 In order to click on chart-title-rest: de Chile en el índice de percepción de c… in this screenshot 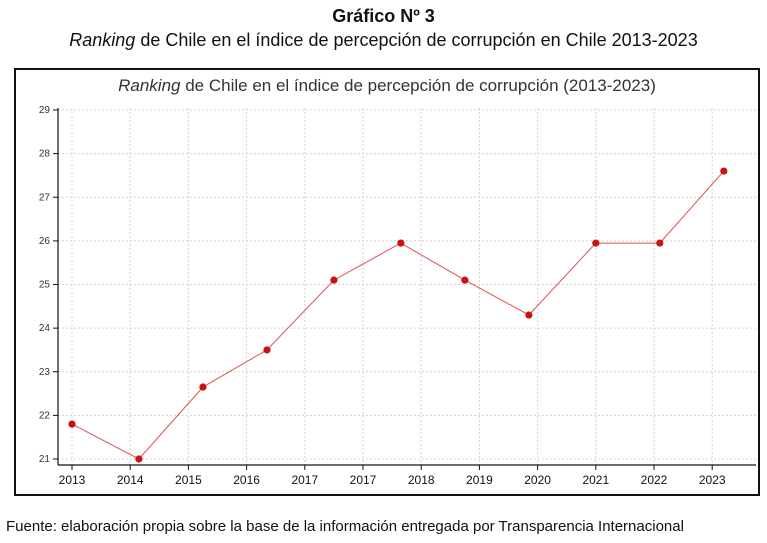, I will do `click(418, 85)`.